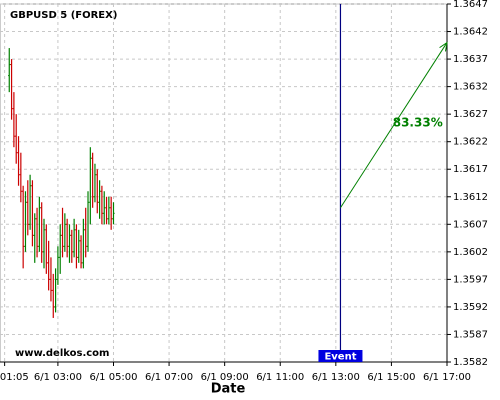  I want to click on y-tick-label: 1.3582, so click(470, 362).